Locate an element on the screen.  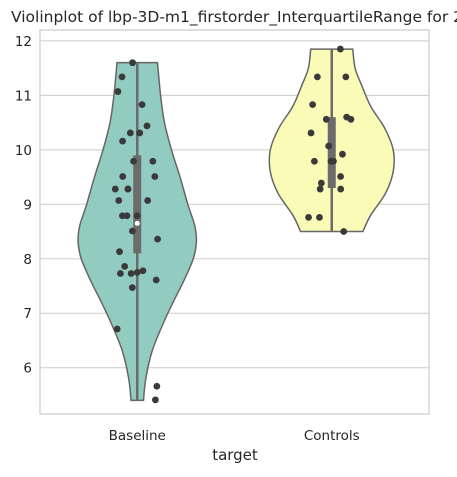
y-tick-label: 12 is located at coordinates (23, 42).